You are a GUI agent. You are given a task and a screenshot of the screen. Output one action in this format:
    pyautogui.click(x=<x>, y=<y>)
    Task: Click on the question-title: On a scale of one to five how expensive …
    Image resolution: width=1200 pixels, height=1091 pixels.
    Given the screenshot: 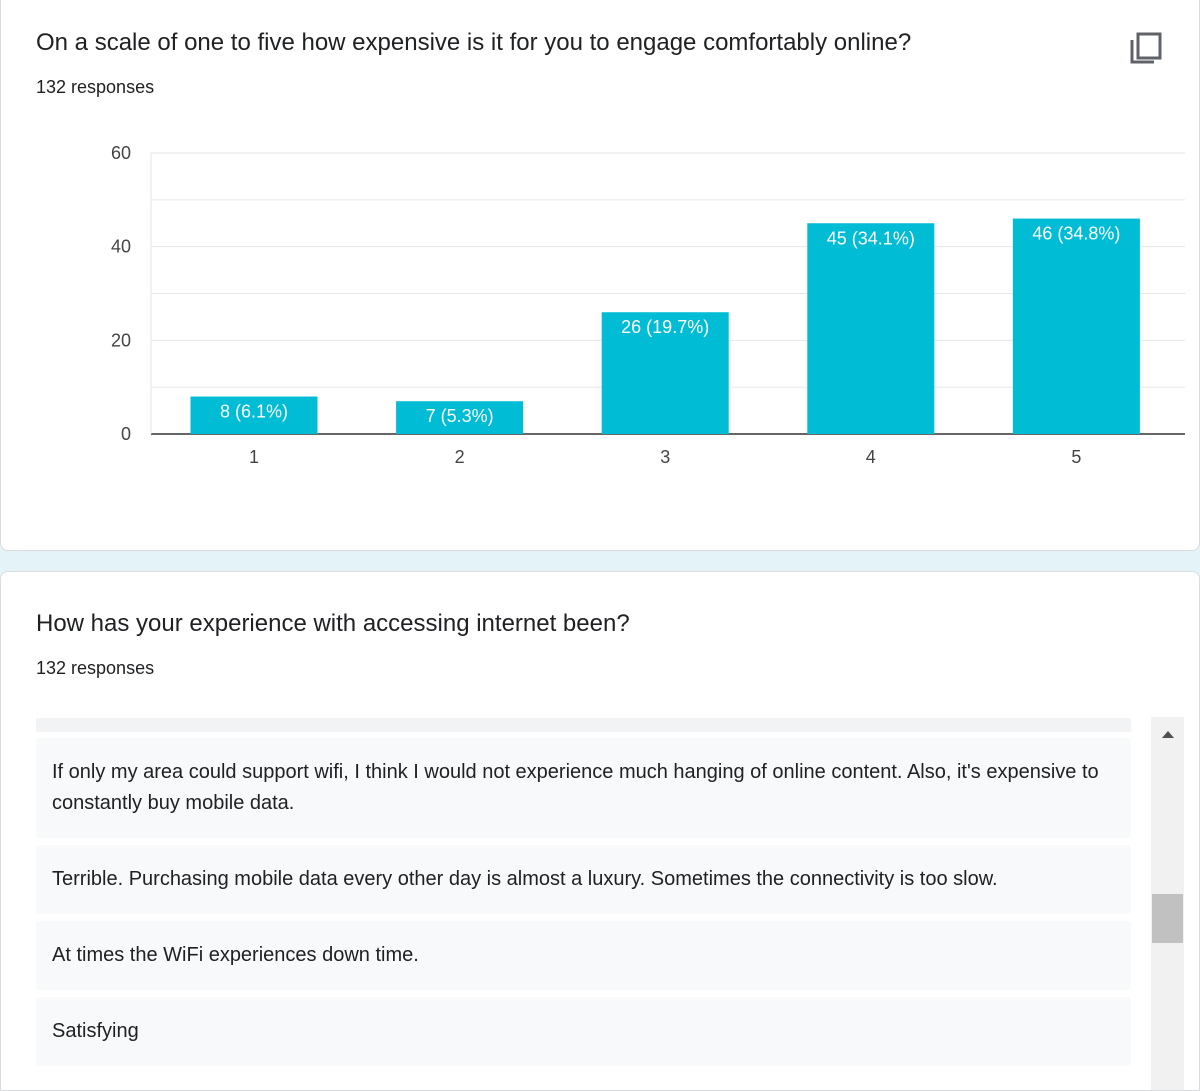 What is the action you would take?
    pyautogui.click(x=474, y=42)
    